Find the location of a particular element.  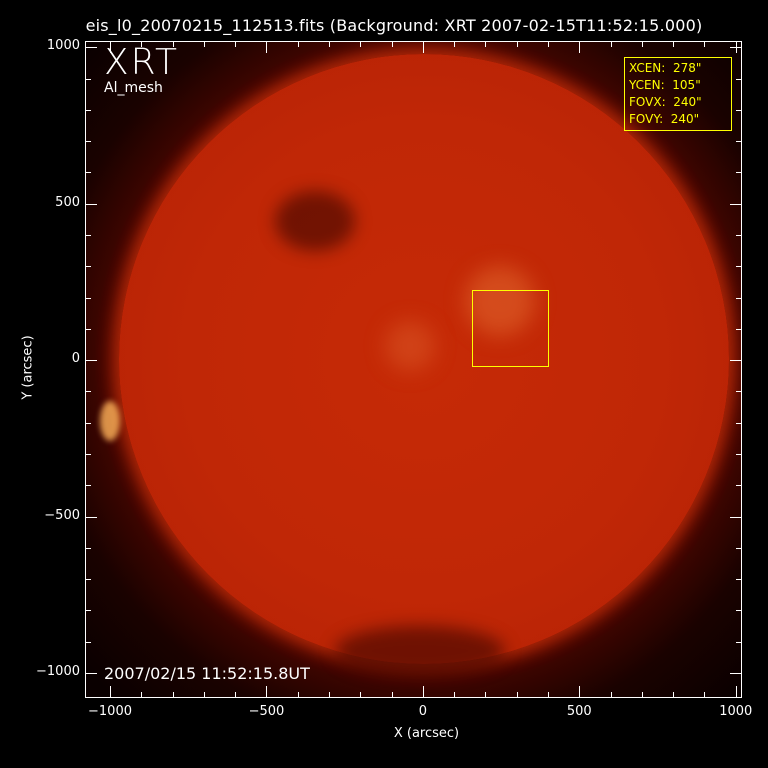

xcen-text: XCEN: 278" is located at coordinates (665, 68).